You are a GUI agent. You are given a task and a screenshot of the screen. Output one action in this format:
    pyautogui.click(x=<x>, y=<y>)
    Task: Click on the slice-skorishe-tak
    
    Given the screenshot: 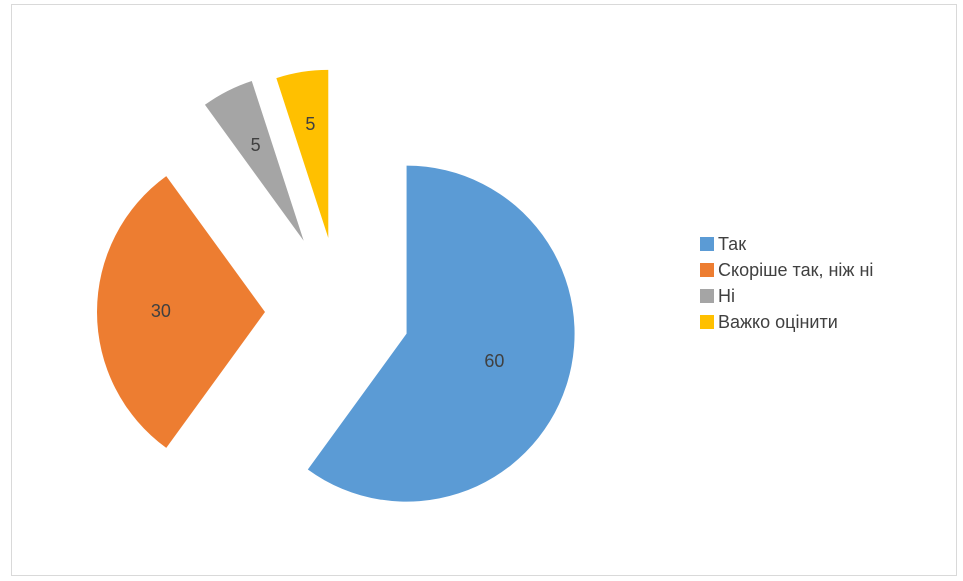 What is the action you would take?
    pyautogui.click(x=180, y=312)
    